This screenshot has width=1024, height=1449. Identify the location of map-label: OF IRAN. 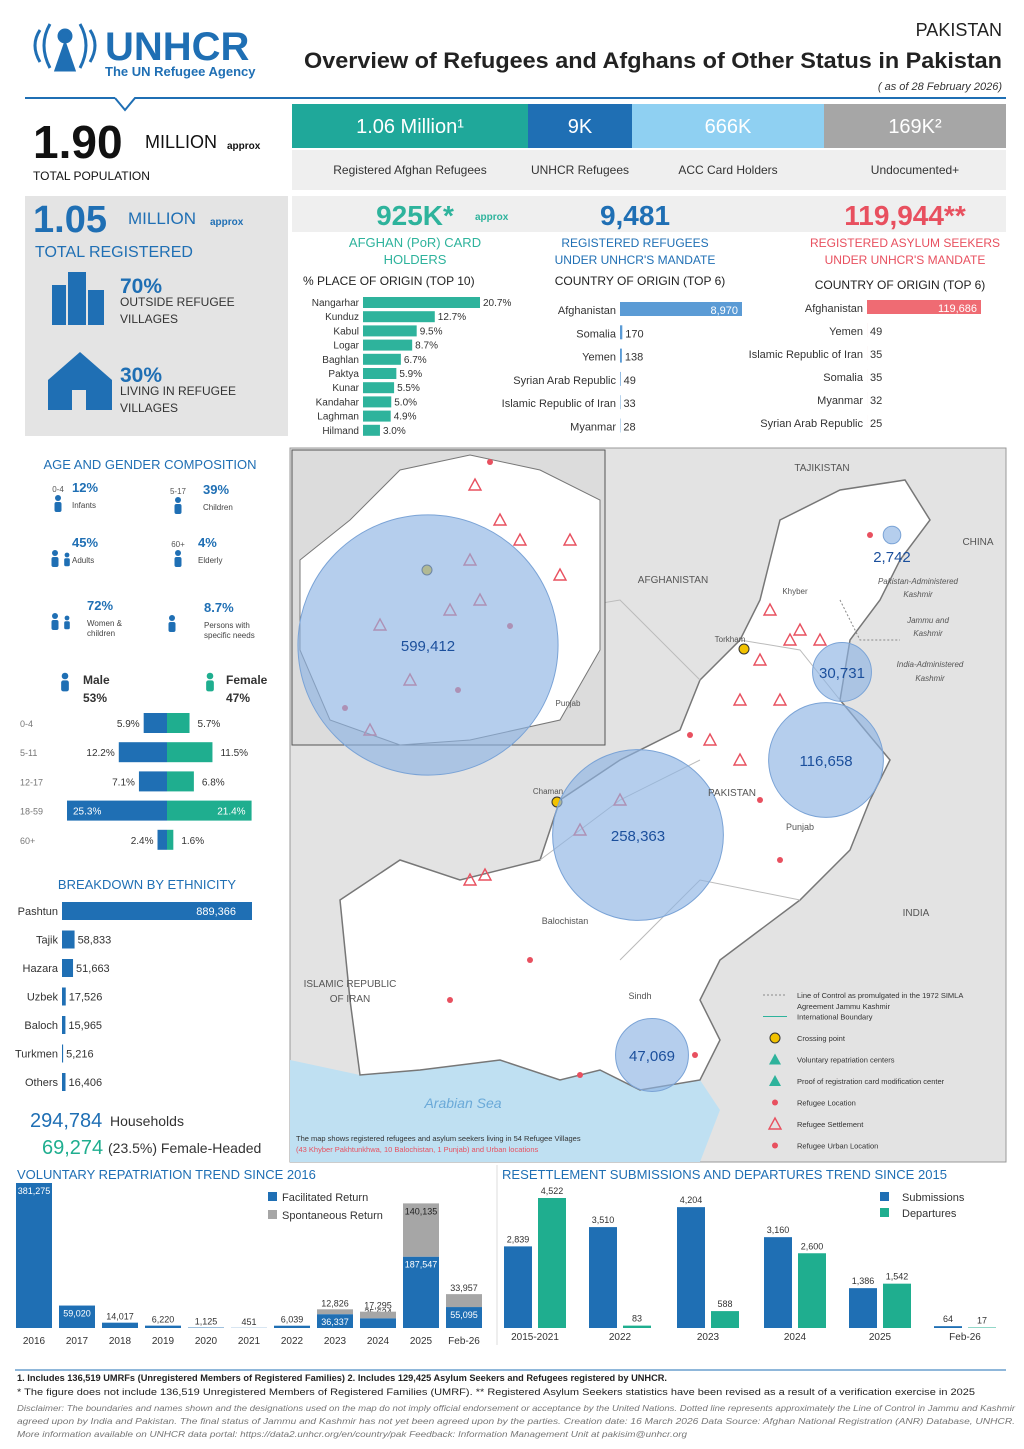
(350, 999).